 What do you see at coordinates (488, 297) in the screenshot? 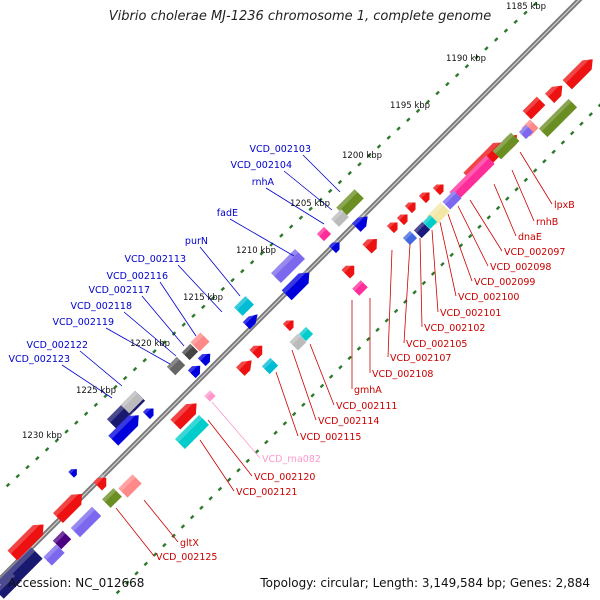
I see `gene-label: VCD_002100` at bounding box center [488, 297].